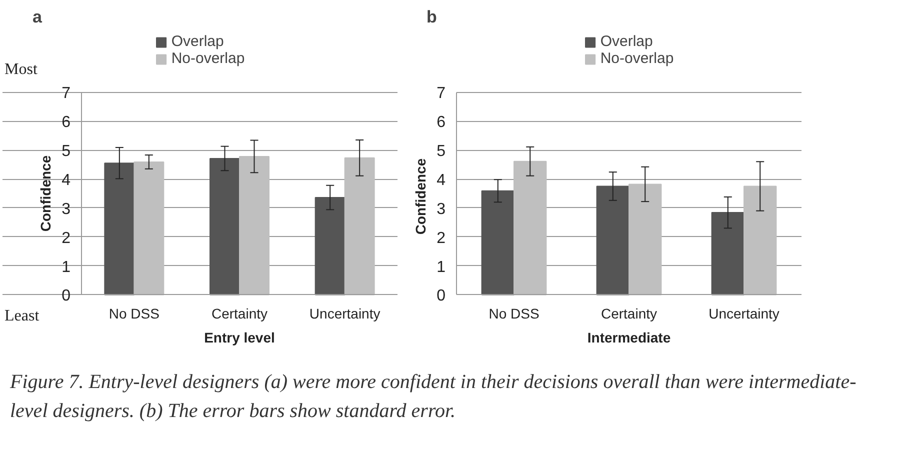 The height and width of the screenshot is (457, 898). Describe the element at coordinates (434, 397) in the screenshot. I see `caption: Figure 7. Entry-level designers (a) were more confident in their decisions overall than were intermediate-level designers. (b) The error bars show standard error.` at that location.